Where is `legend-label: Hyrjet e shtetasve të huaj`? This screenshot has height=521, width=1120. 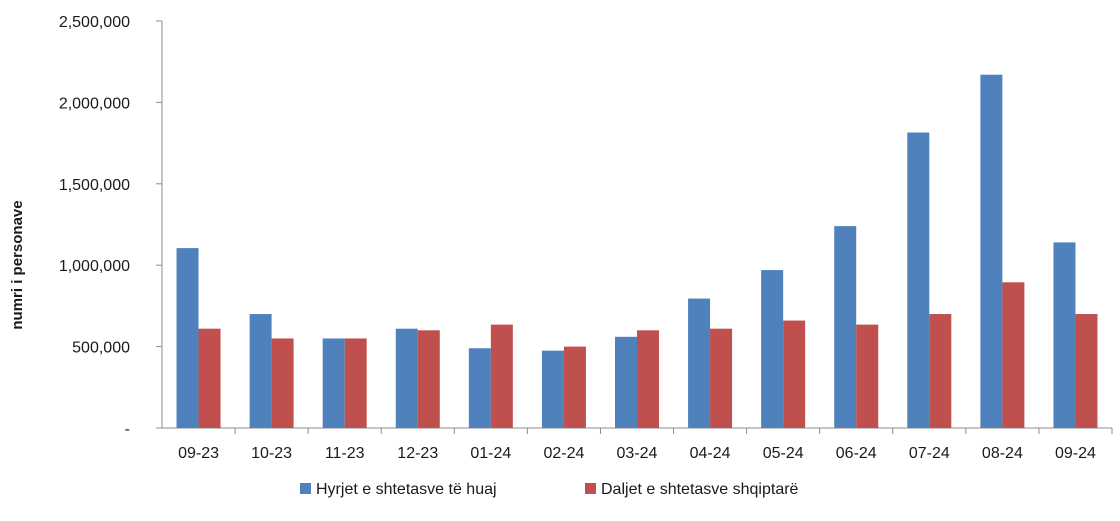 legend-label: Hyrjet e shtetasve të huaj is located at coordinates (406, 489).